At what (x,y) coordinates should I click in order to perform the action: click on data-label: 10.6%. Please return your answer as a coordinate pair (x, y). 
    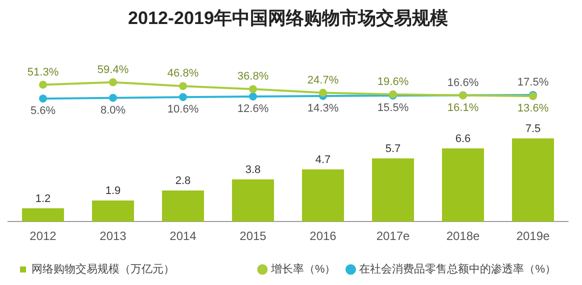
    Looking at the image, I should click on (183, 110).